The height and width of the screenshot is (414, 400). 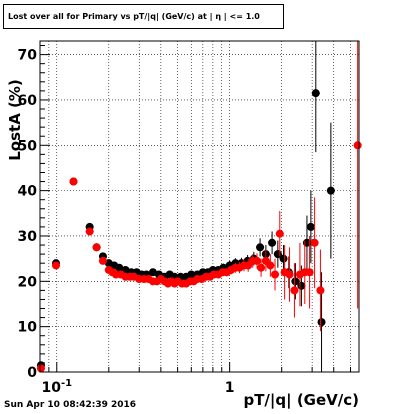 I want to click on y-tick-label: 70, so click(x=28, y=56).